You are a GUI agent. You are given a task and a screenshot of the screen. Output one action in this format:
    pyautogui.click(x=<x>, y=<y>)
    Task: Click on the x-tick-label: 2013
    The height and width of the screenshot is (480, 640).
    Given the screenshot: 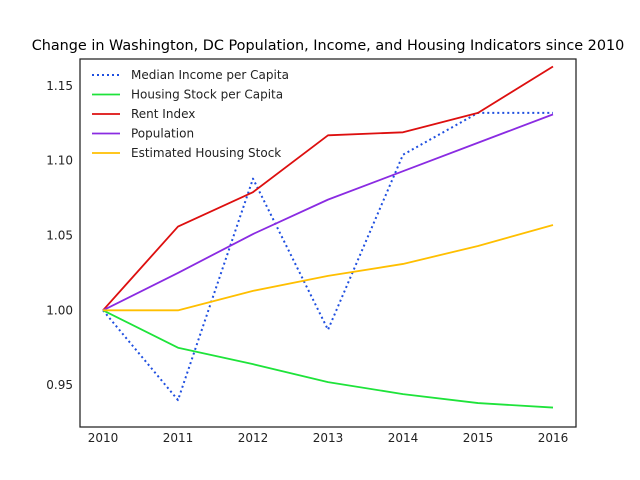 What is the action you would take?
    pyautogui.click(x=328, y=438)
    